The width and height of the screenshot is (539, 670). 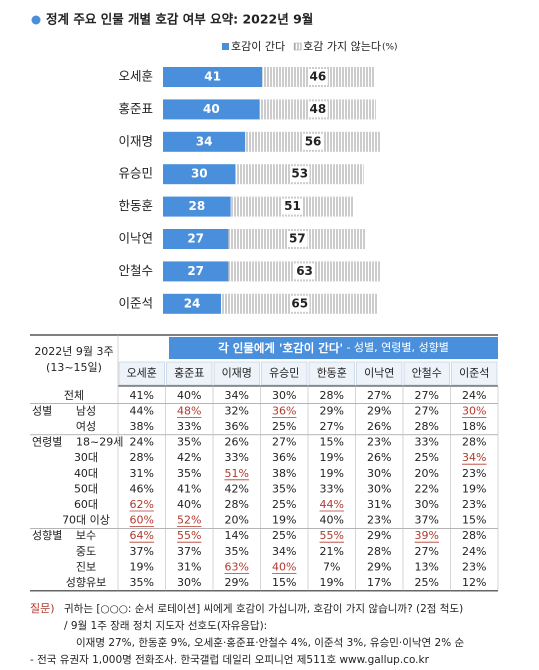 I want to click on table-cell: 37%, so click(x=427, y=520).